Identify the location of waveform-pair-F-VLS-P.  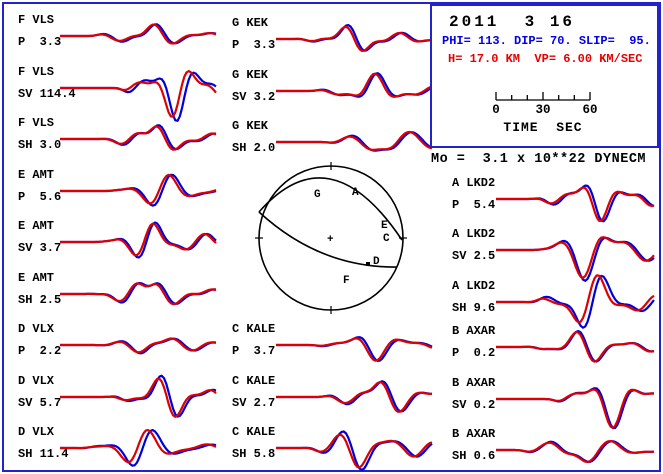
(138, 34).